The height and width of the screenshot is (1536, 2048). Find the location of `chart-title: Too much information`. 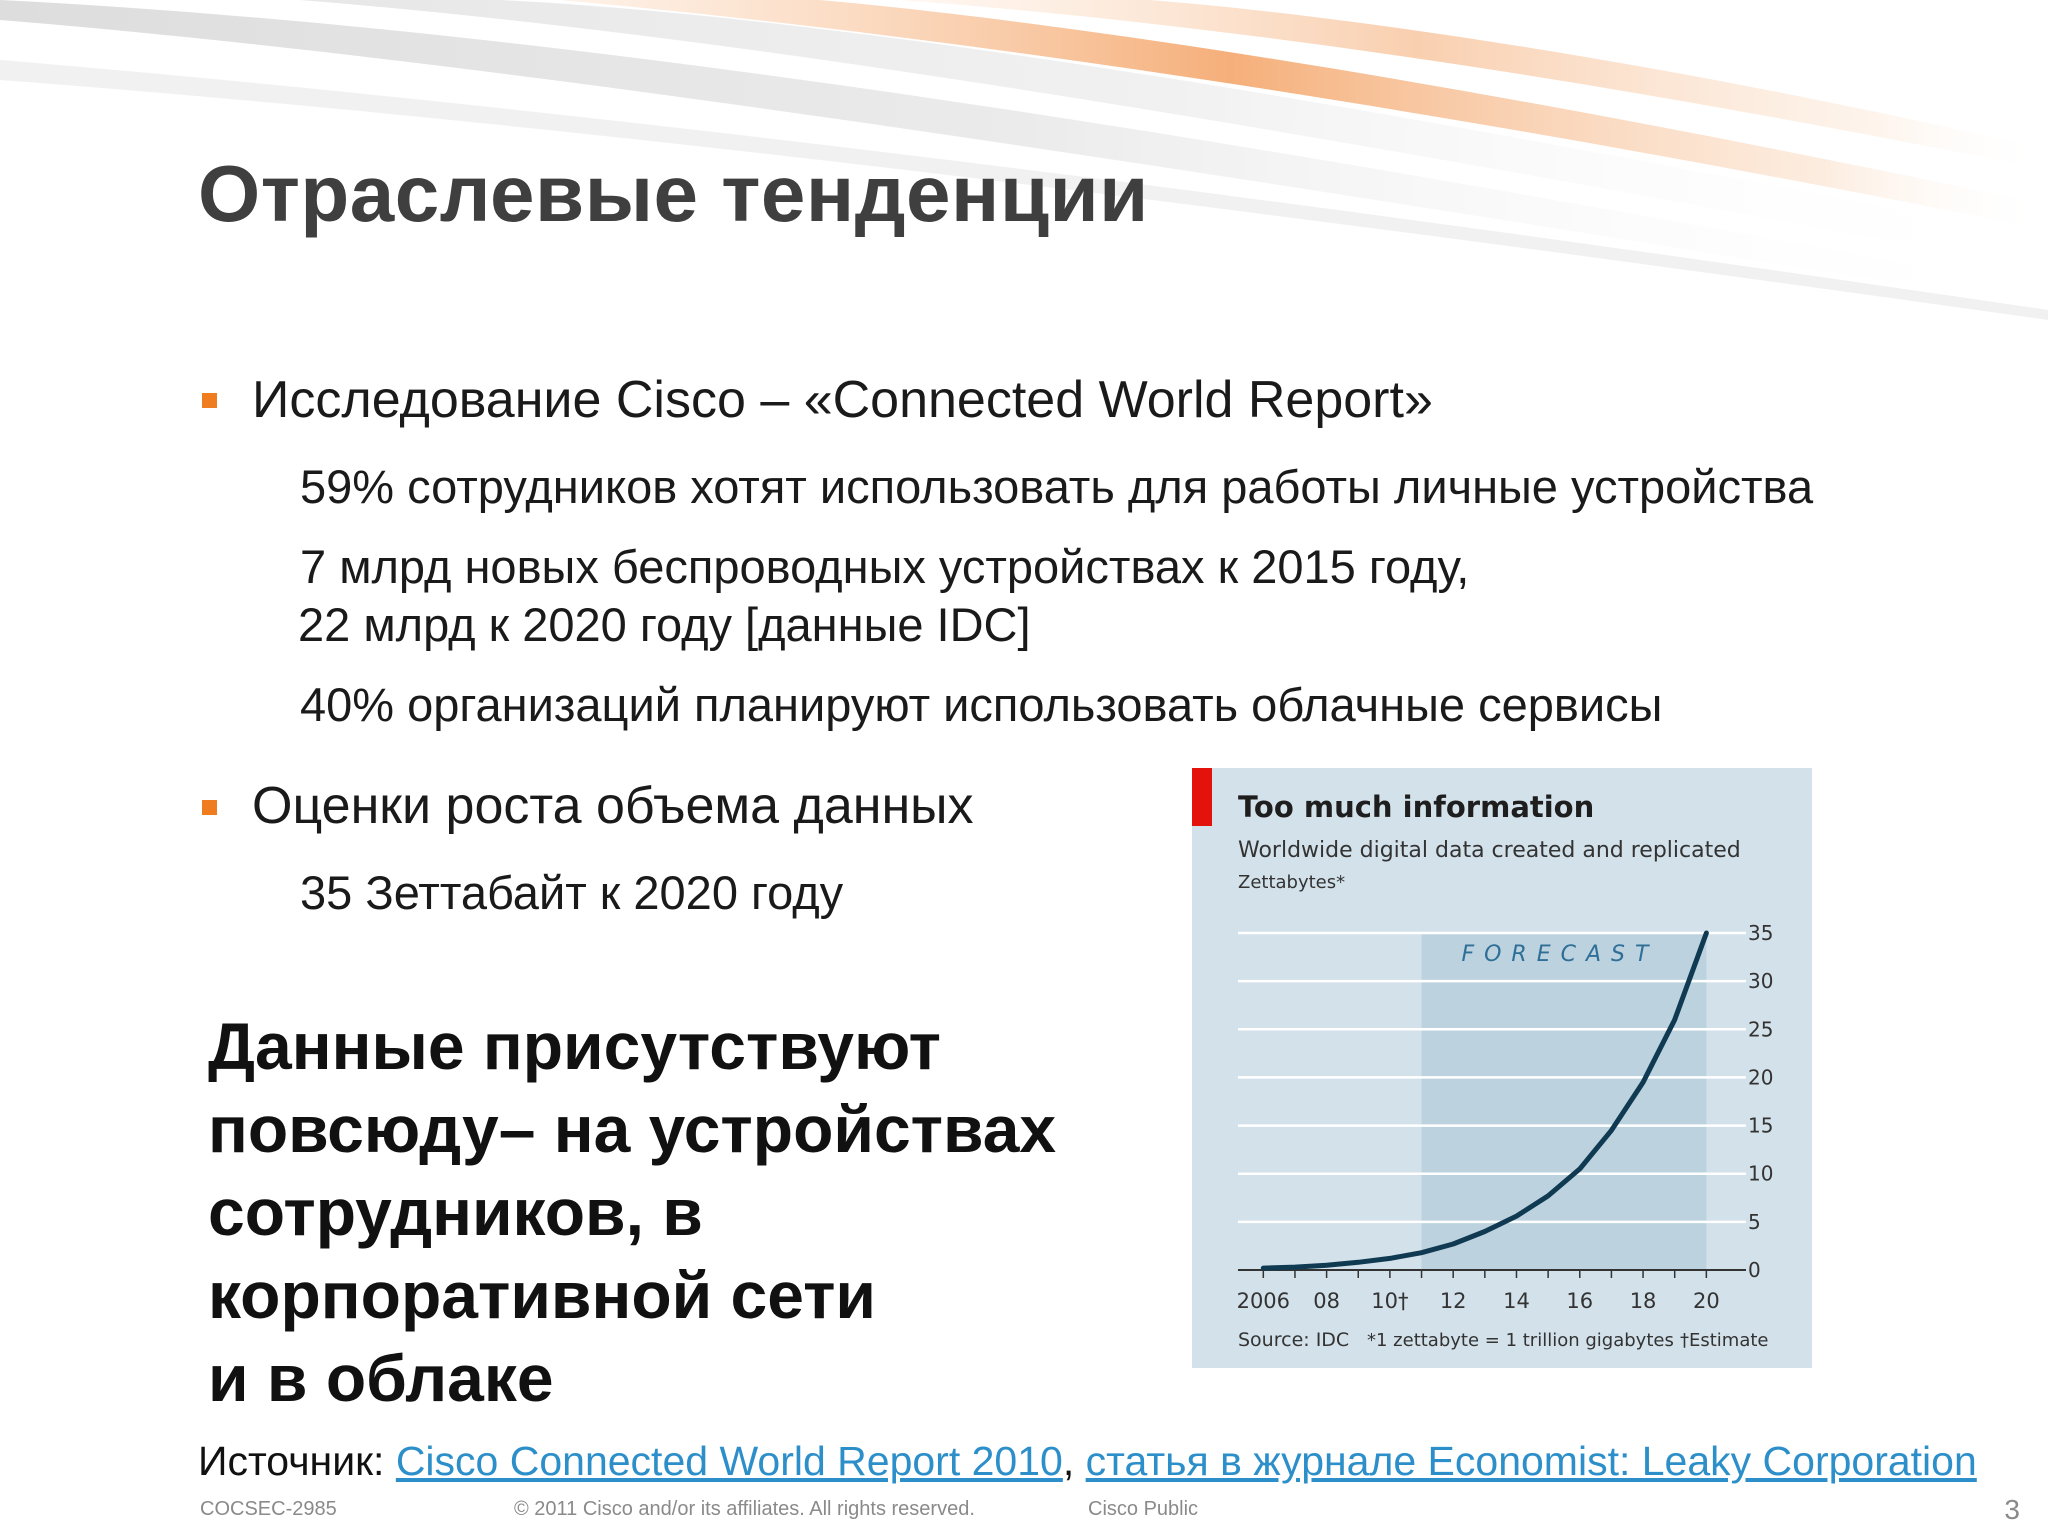

chart-title: Too much information is located at coordinates (1416, 807).